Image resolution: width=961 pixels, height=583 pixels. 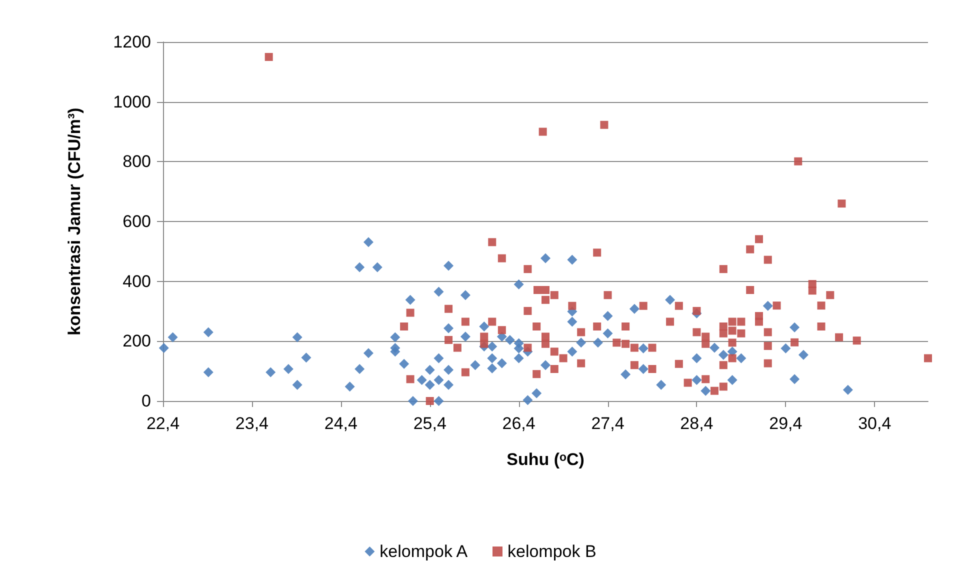 I want to click on x-tick-label: 24,4, so click(x=341, y=423).